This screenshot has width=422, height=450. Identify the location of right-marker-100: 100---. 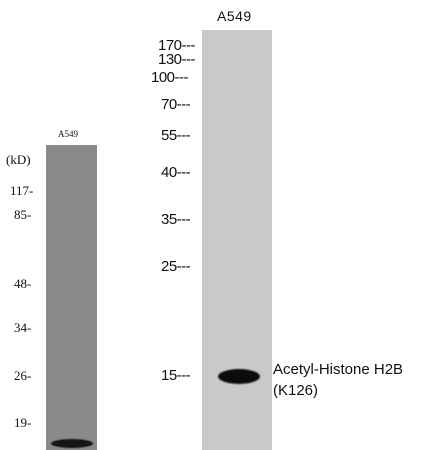
(170, 77).